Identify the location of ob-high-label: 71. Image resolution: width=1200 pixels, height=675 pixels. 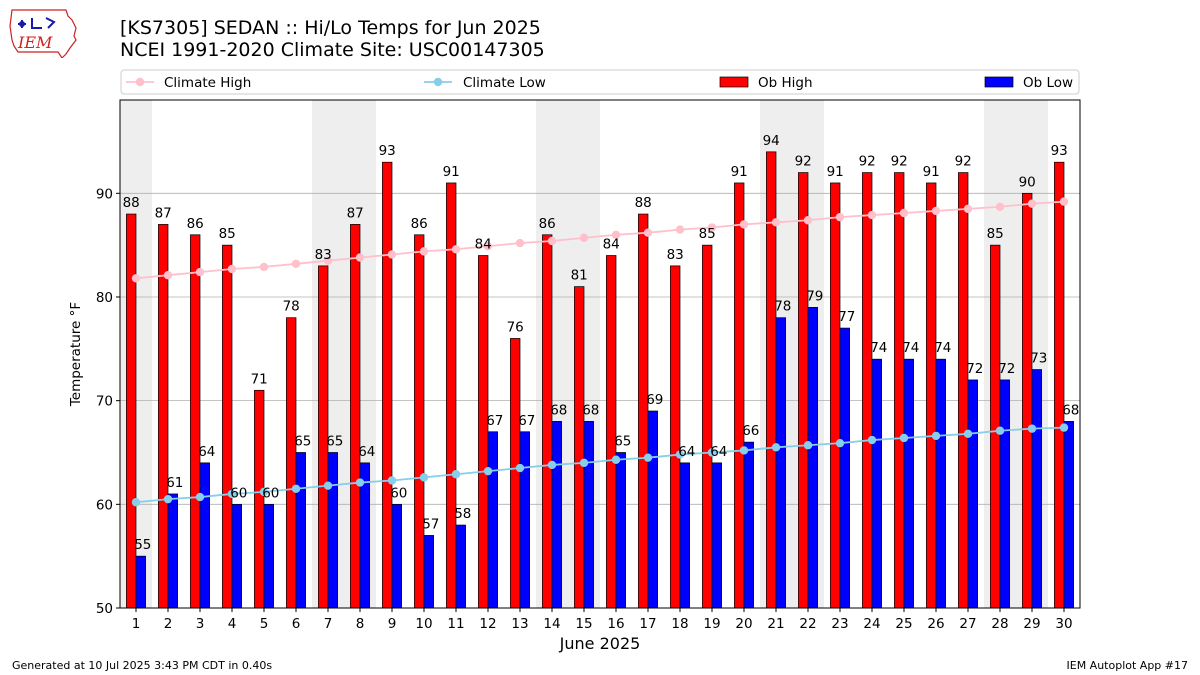
(259, 379).